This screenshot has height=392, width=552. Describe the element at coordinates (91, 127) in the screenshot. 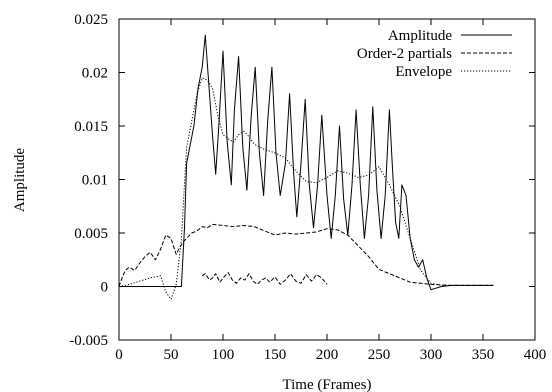

I see `y-tick-label: 0.015` at that location.